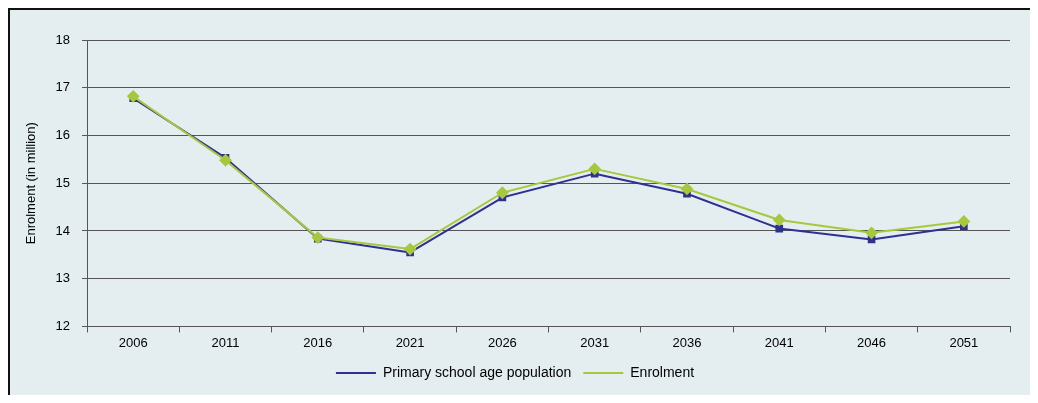 Image resolution: width=1038 pixels, height=403 pixels. I want to click on x-tick-label: 2011, so click(225, 342).